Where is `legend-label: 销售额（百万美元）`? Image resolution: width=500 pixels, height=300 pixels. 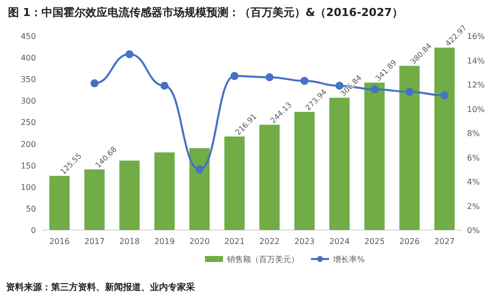
legend-label: 销售额（百万美元） is located at coordinates (262, 259).